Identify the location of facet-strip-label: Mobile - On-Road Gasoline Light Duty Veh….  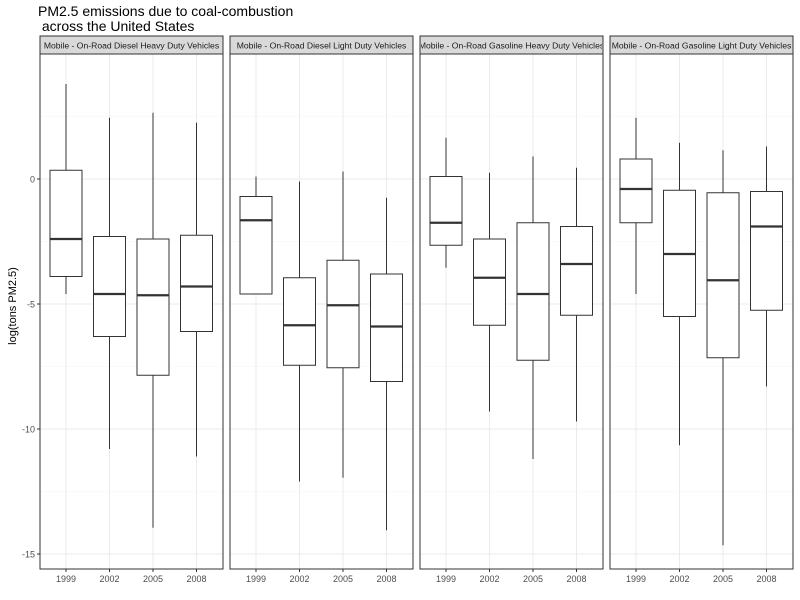
(702, 46).